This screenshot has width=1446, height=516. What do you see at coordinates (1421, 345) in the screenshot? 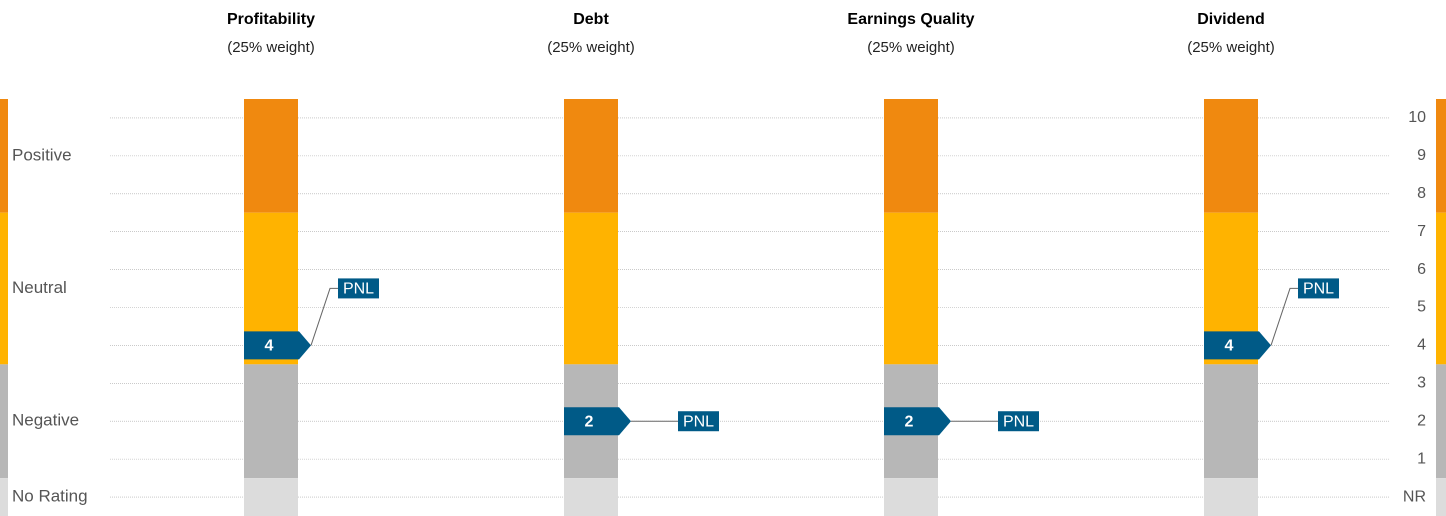
I see `y-tick-label: 4` at bounding box center [1421, 345].